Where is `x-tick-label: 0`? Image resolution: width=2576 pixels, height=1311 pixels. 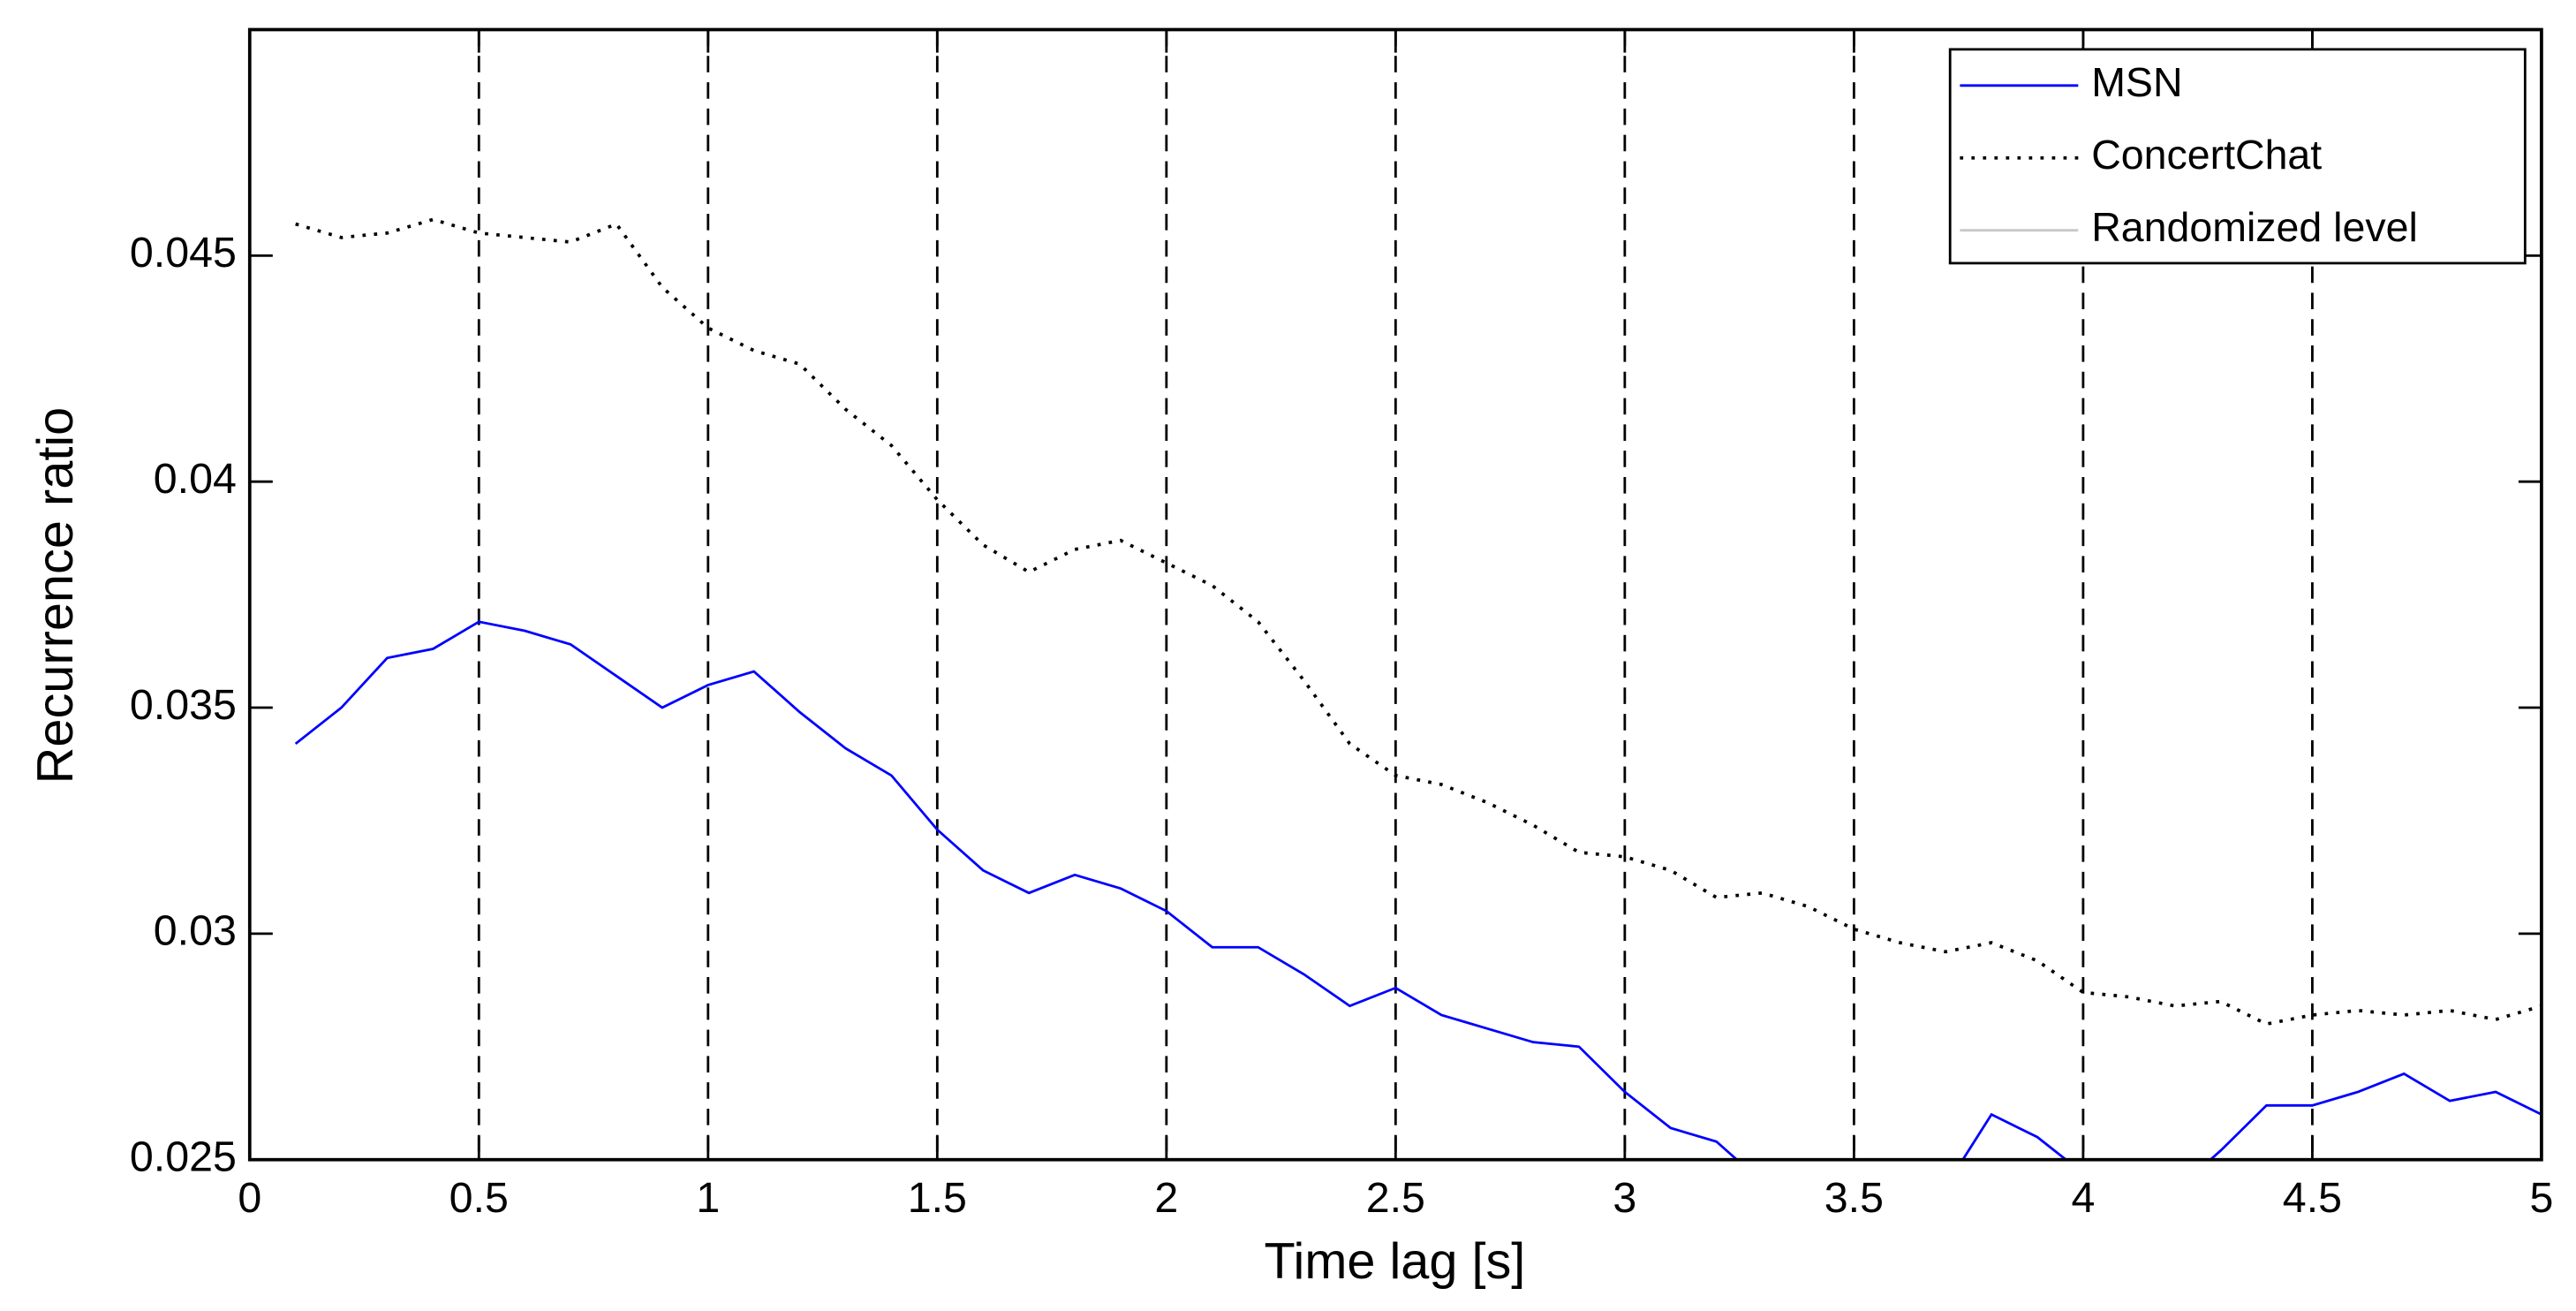
x-tick-label: 0 is located at coordinates (250, 1198).